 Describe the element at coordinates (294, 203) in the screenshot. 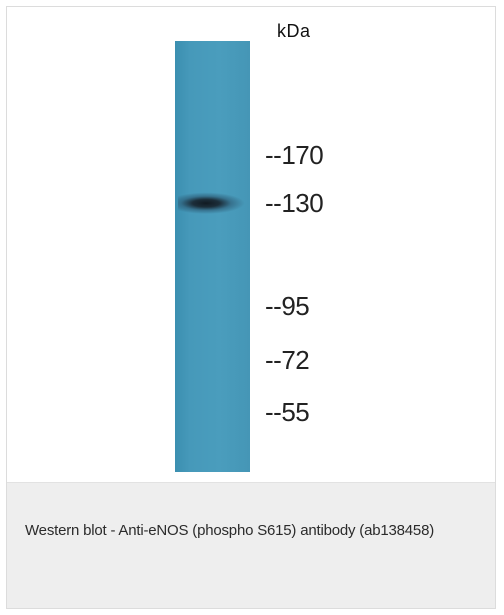

I see `marker-130: --130` at that location.